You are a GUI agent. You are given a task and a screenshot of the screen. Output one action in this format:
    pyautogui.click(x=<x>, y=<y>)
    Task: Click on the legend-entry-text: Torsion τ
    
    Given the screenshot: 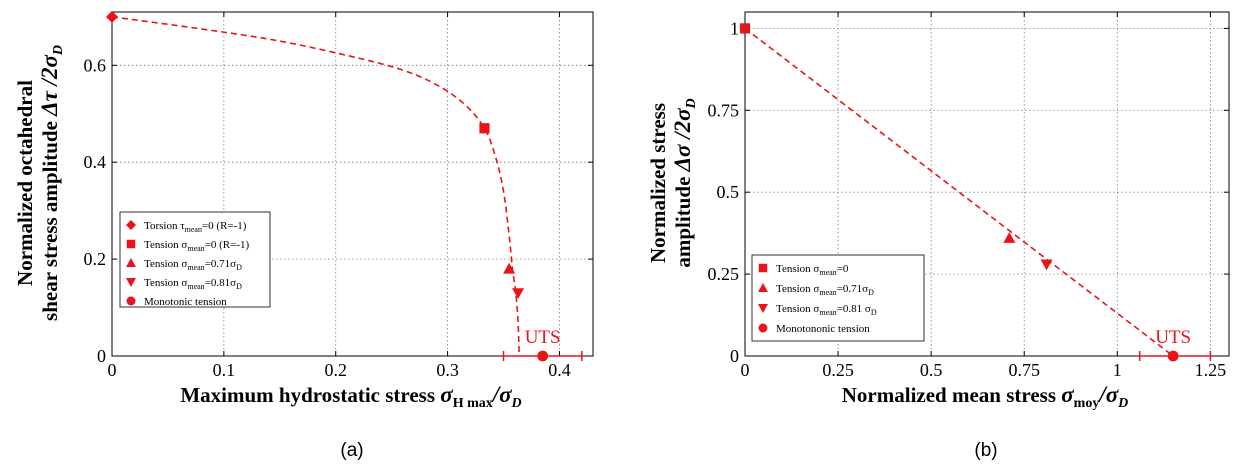 What is the action you would take?
    pyautogui.click(x=164, y=226)
    